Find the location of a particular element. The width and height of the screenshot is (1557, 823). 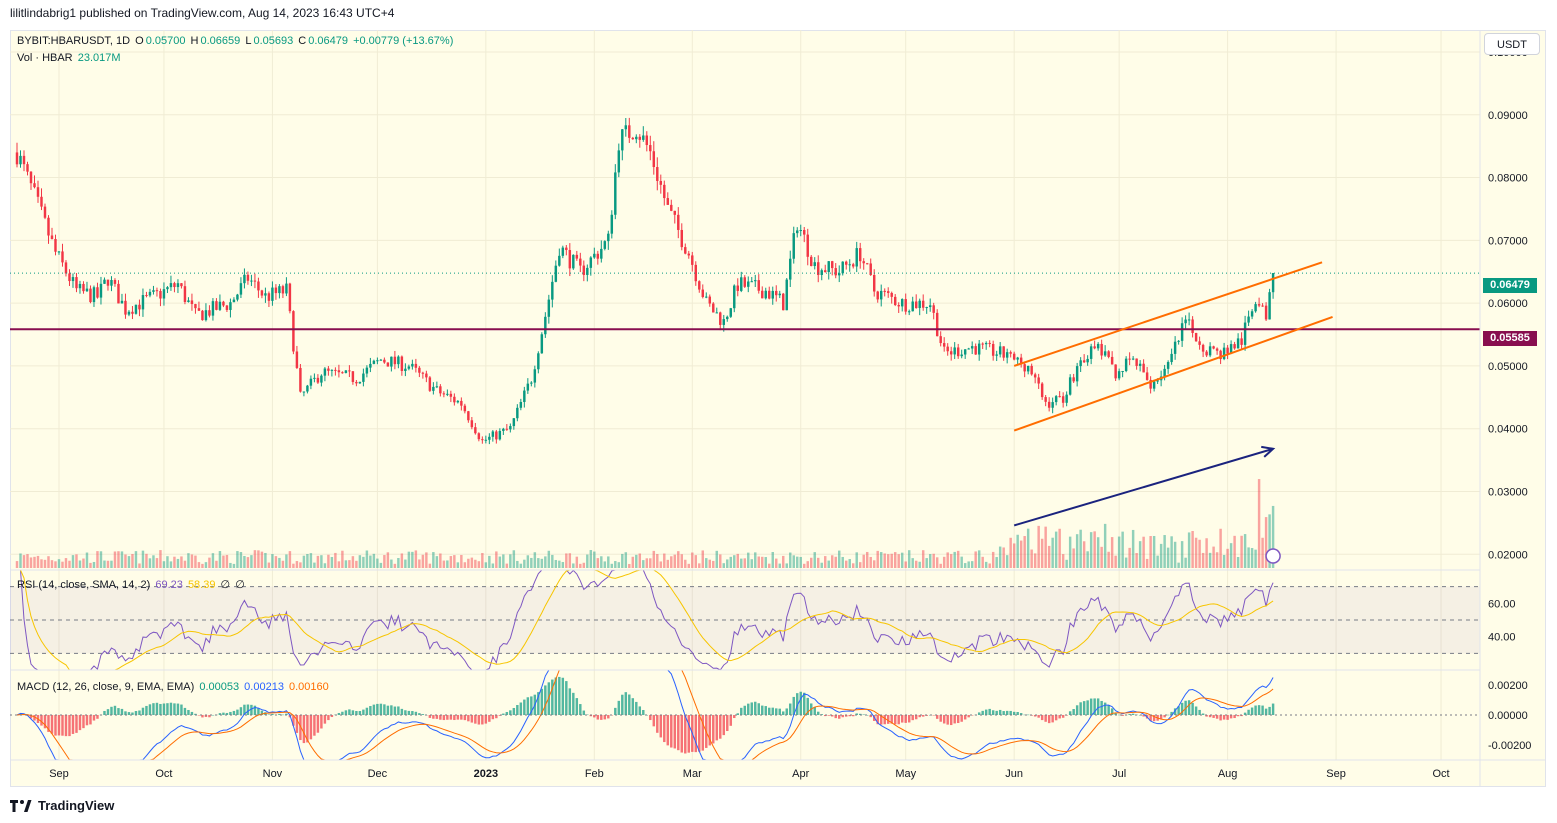

symbol-name: BYBIT:HBARUSDT, 1D is located at coordinates (74, 41).